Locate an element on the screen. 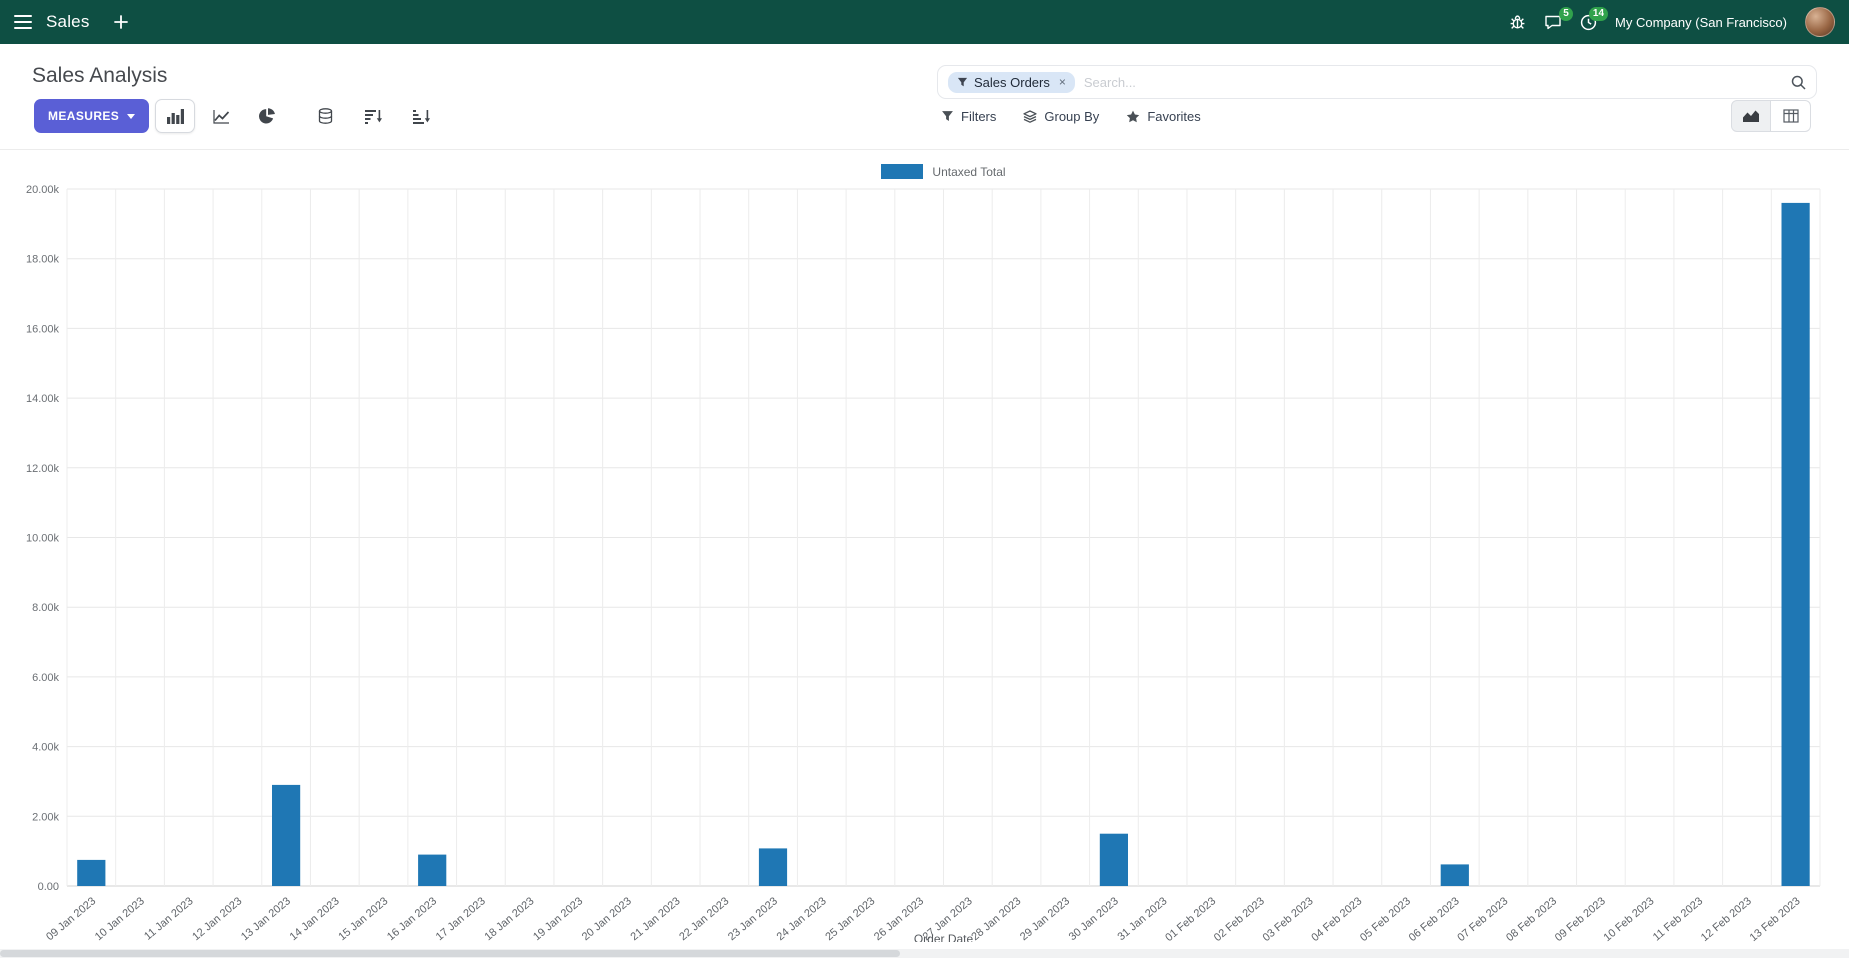  y-tick-label: 2.00k is located at coordinates (45, 817).